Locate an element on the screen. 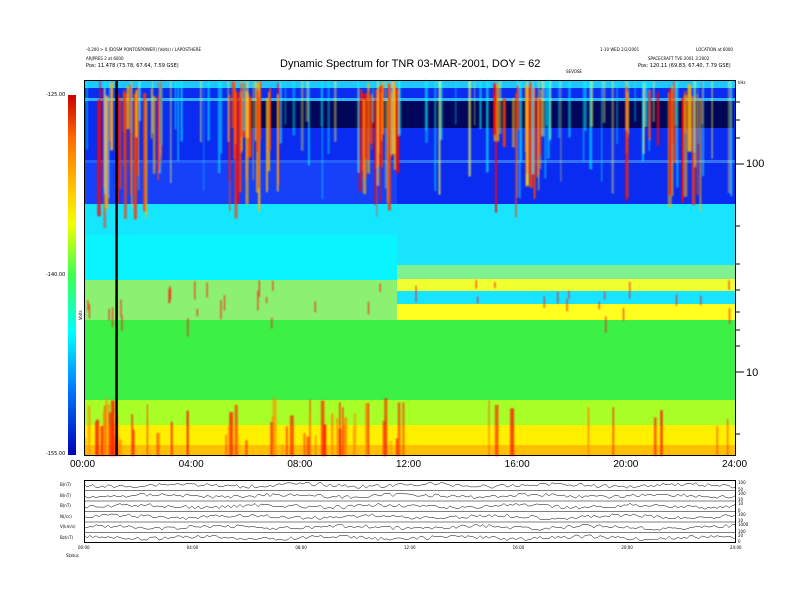 This screenshot has height=612, width=792. x-tick-label: 20:00 is located at coordinates (626, 464).